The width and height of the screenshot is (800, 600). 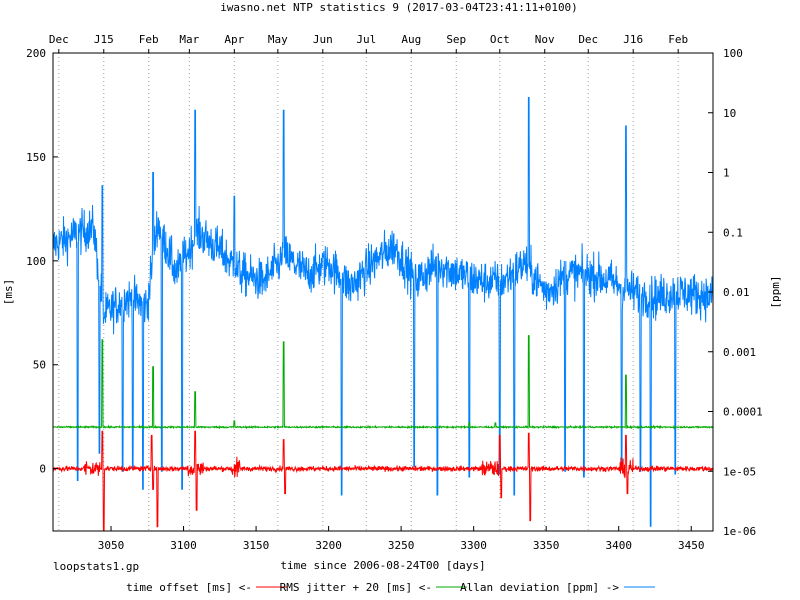 What do you see at coordinates (366, 39) in the screenshot?
I see `month-tick-label: Jul` at bounding box center [366, 39].